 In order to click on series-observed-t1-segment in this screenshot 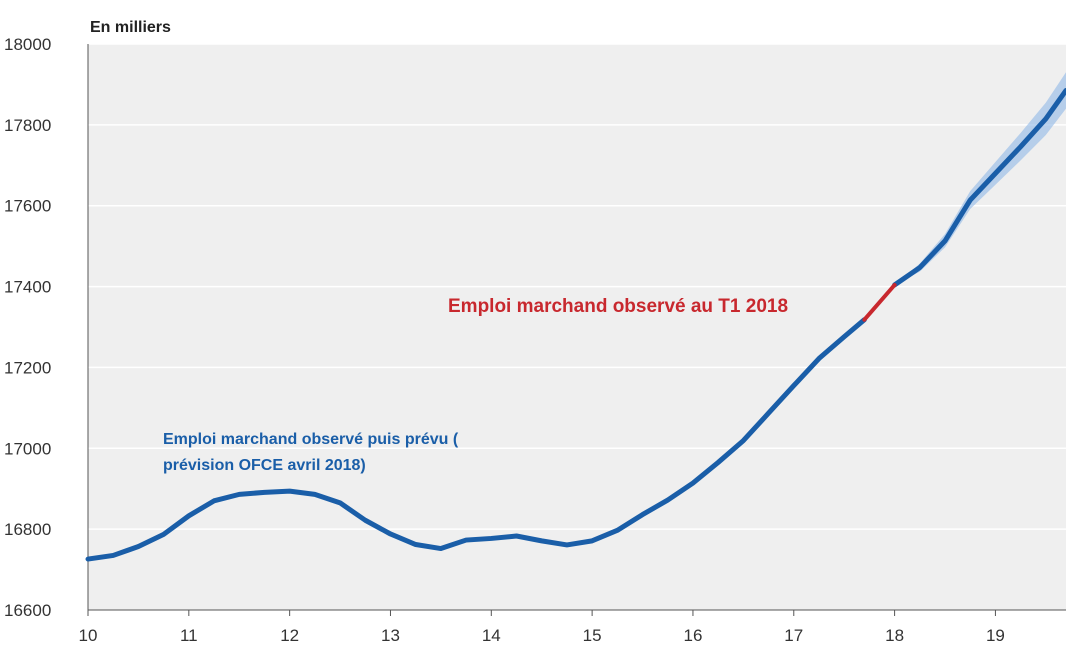, I will do `click(879, 302)`.